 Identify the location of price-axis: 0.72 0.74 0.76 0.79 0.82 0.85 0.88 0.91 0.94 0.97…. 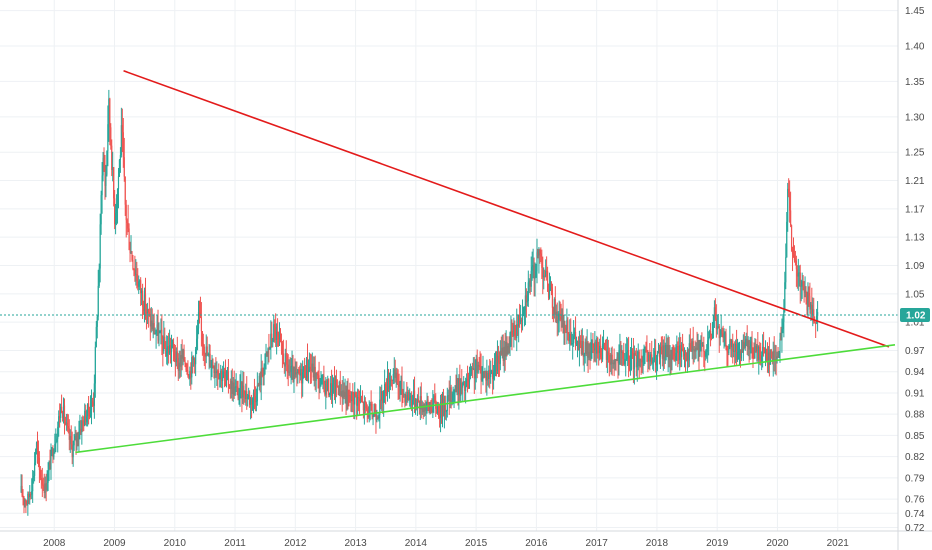
(915, 270).